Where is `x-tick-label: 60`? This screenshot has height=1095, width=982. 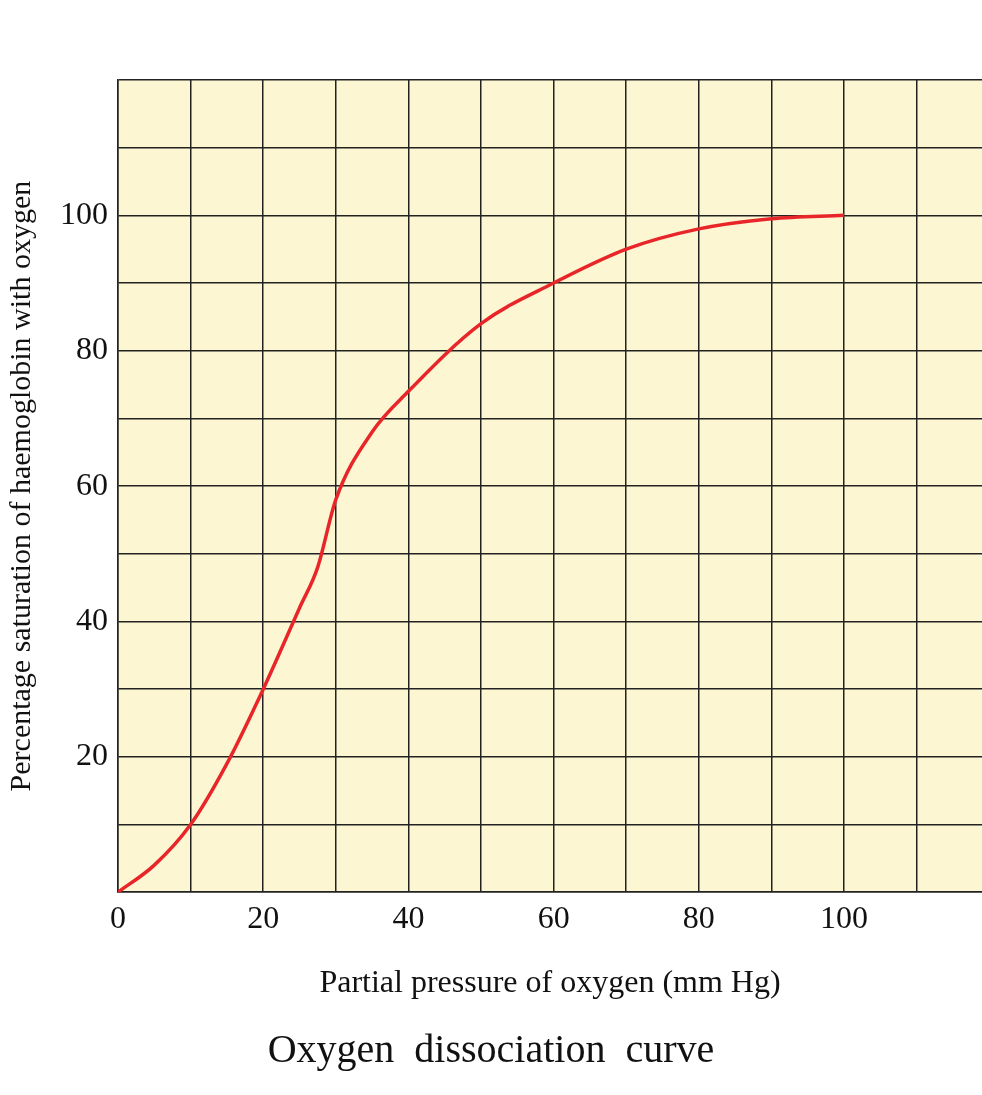
x-tick-label: 60 is located at coordinates (553, 916).